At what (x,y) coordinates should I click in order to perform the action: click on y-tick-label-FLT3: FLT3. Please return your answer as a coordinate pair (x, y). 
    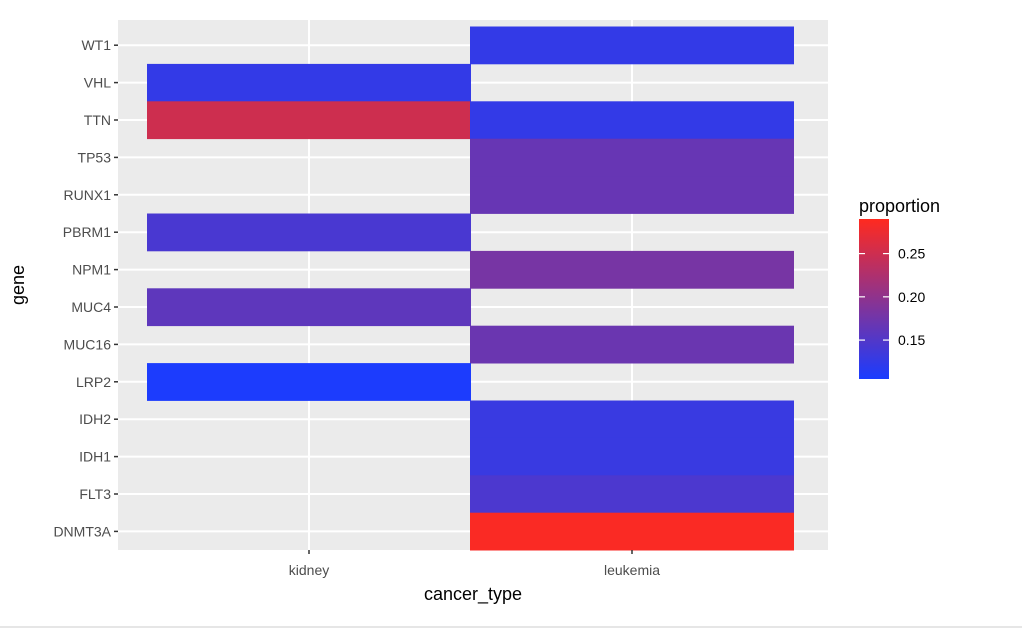
    Looking at the image, I should click on (95, 494).